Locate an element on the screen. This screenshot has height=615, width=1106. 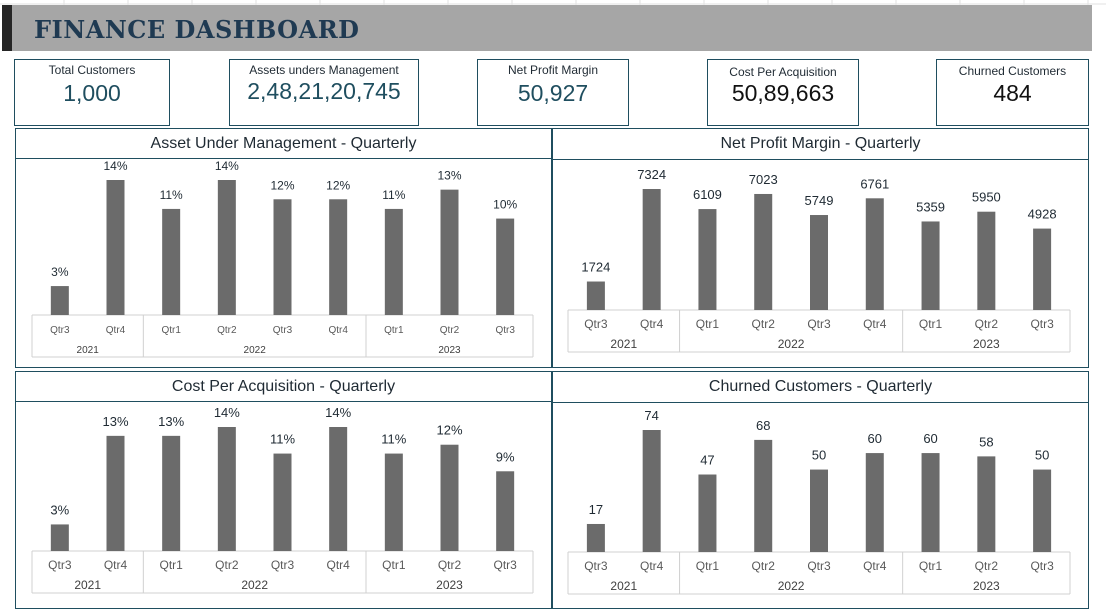
kpi-value: 484 is located at coordinates (1012, 93).